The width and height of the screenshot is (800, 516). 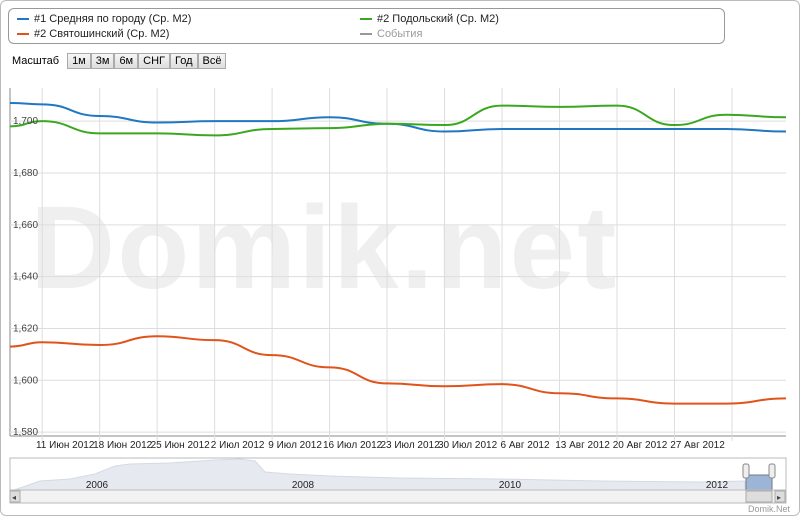 What do you see at coordinates (759, 482) in the screenshot?
I see `navigator-selected-range` at bounding box center [759, 482].